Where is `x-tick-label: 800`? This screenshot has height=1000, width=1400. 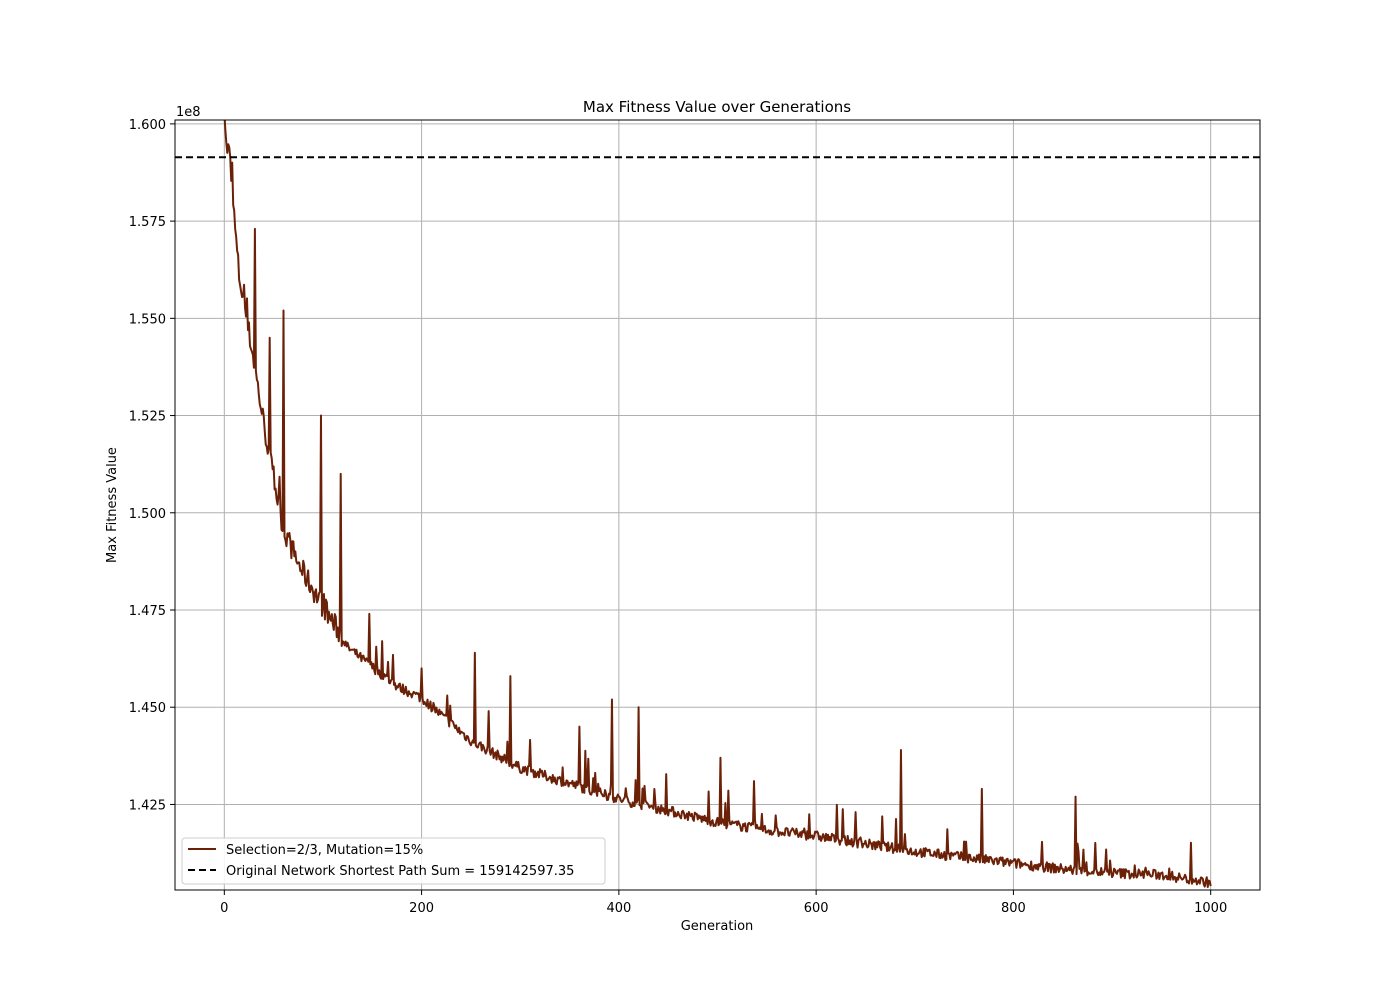
x-tick-label: 800 is located at coordinates (1013, 908).